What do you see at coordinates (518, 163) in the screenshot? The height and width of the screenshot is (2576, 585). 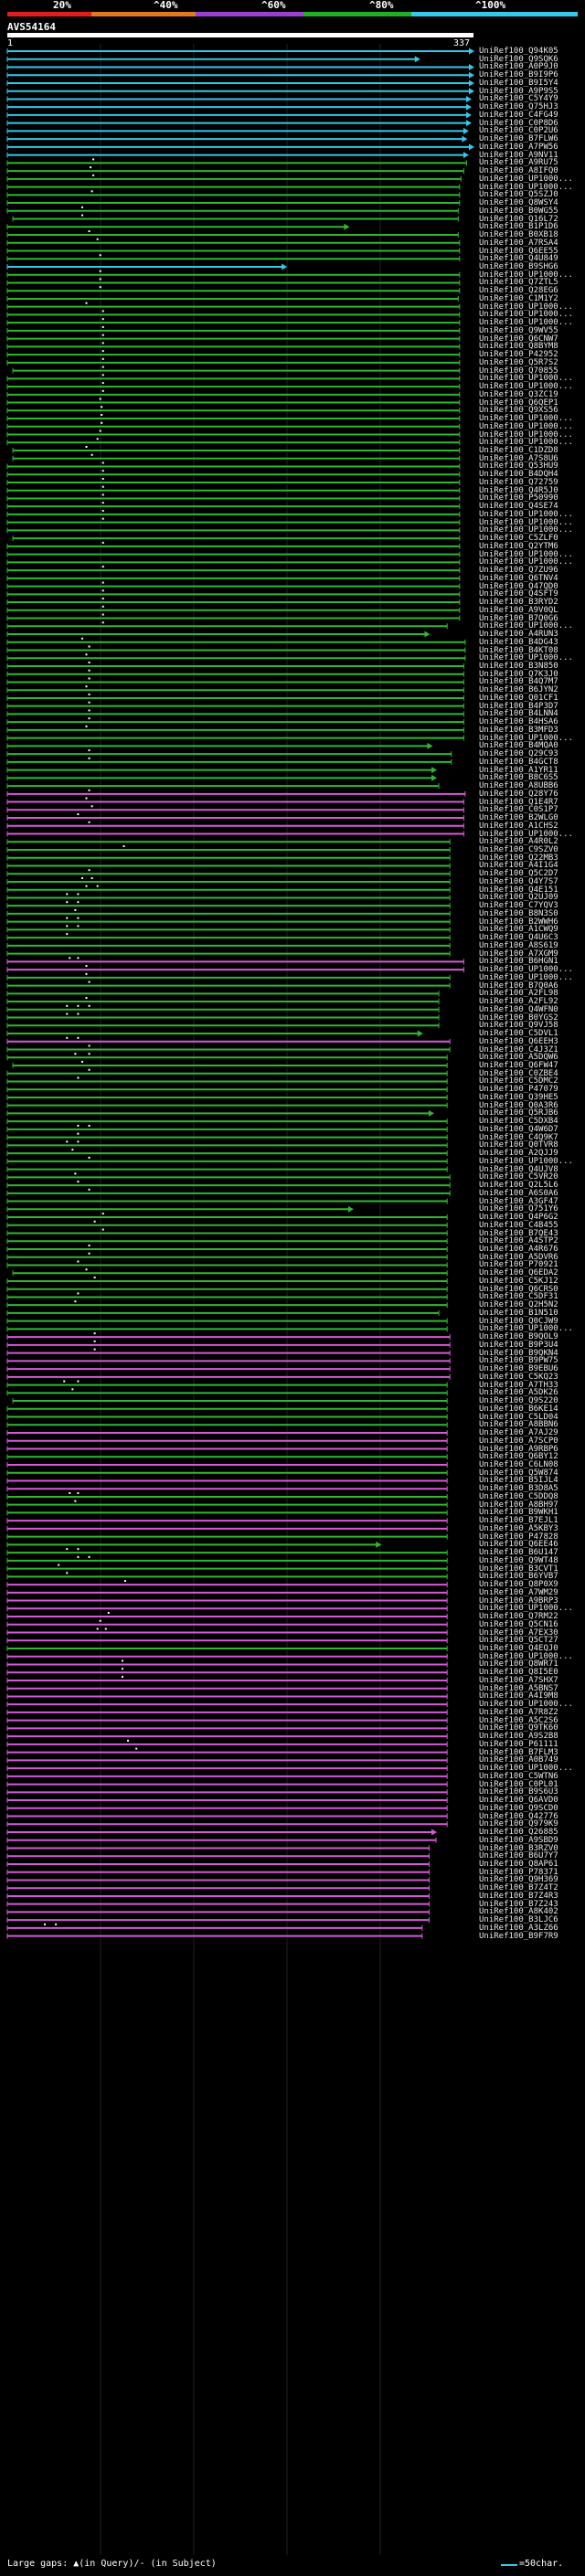 I see `hit-label-link: UniRef100_A9RU75` at bounding box center [518, 163].